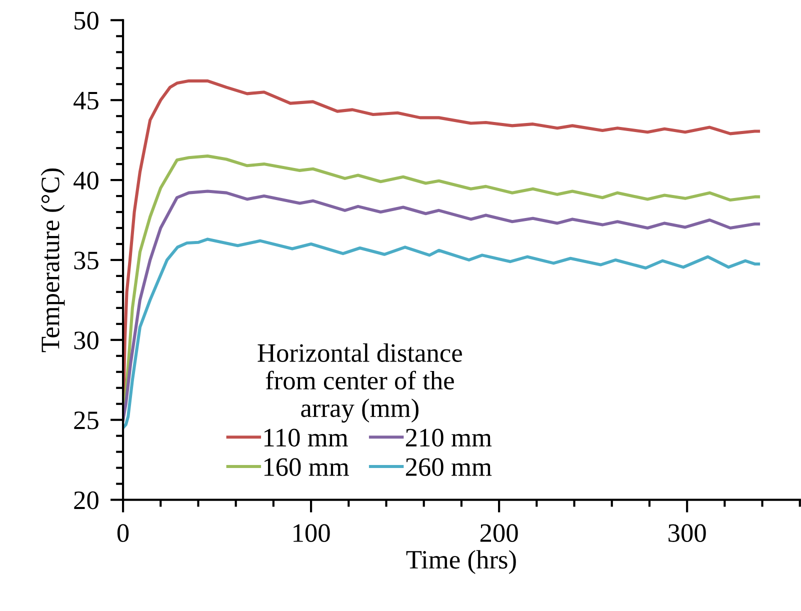  What do you see at coordinates (86, 341) in the screenshot?
I see `y-tick-label: 30` at bounding box center [86, 341].